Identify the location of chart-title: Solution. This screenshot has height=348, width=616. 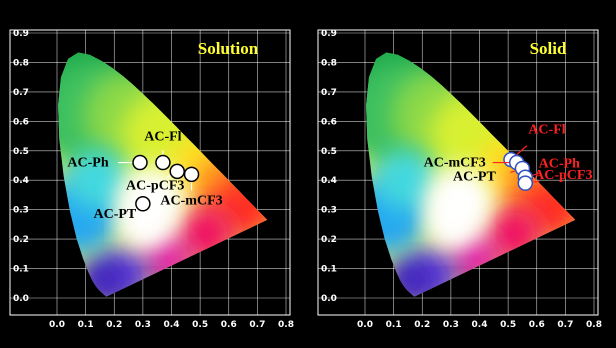
(228, 48).